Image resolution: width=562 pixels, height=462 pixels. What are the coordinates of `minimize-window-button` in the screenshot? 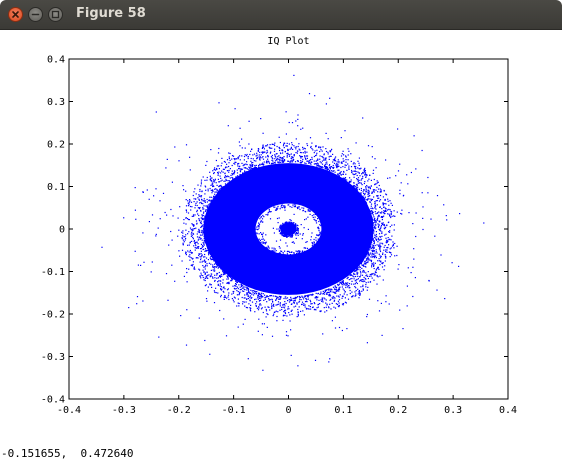 It's located at (35, 14).